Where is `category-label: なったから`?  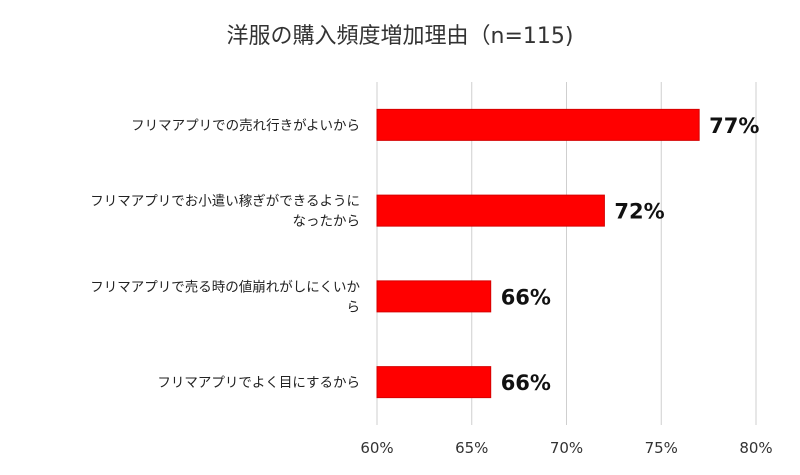 category-label: なったから is located at coordinates (327, 222).